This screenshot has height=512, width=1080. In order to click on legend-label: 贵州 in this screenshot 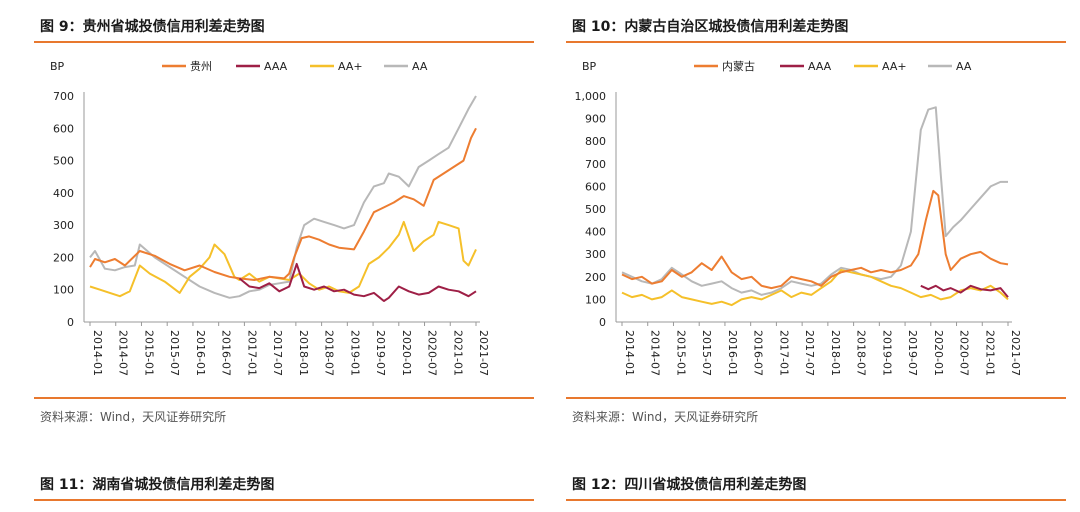, I will do `click(201, 66)`.